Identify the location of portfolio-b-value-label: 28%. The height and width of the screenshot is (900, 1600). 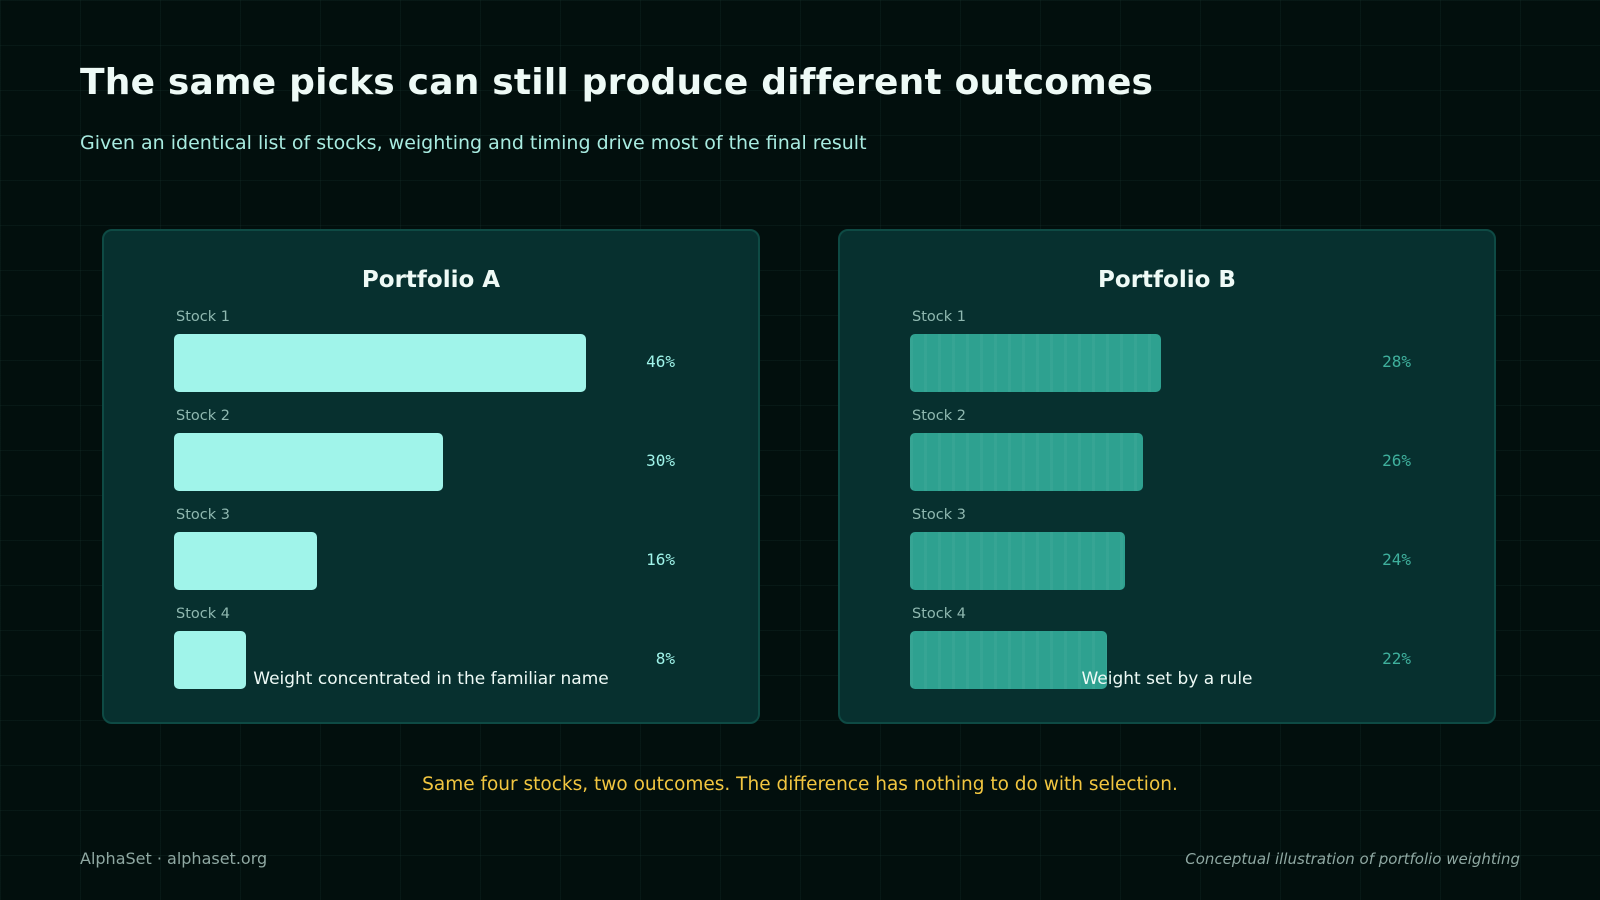
(1396, 361).